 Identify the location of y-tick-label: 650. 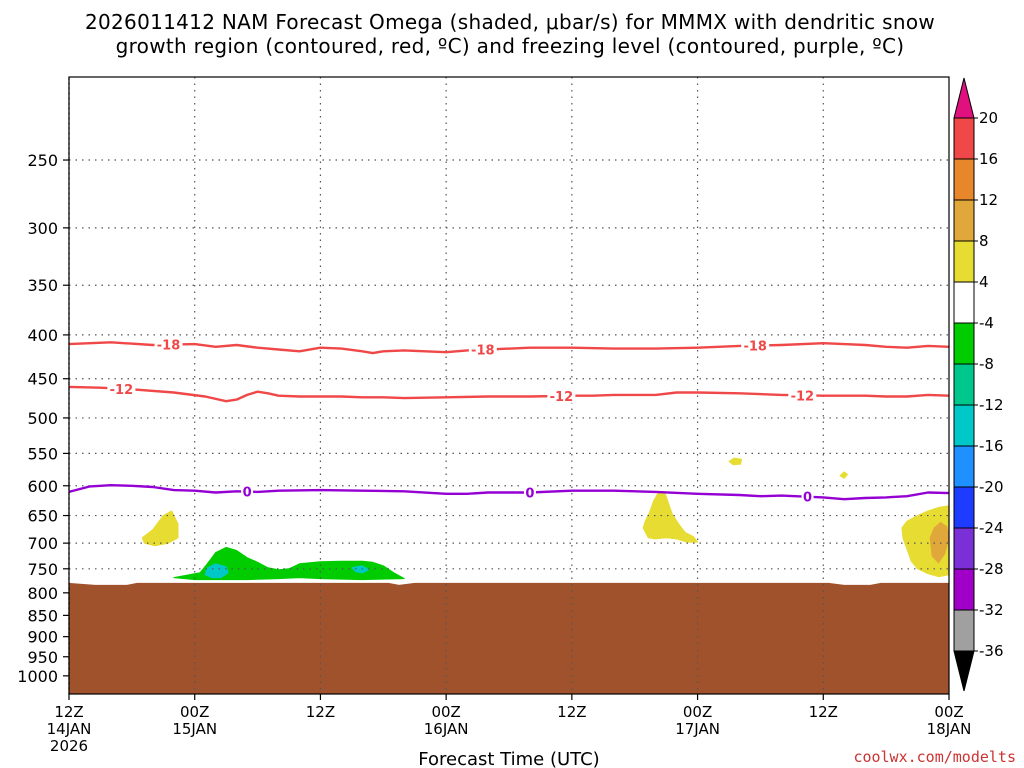
(42, 516).